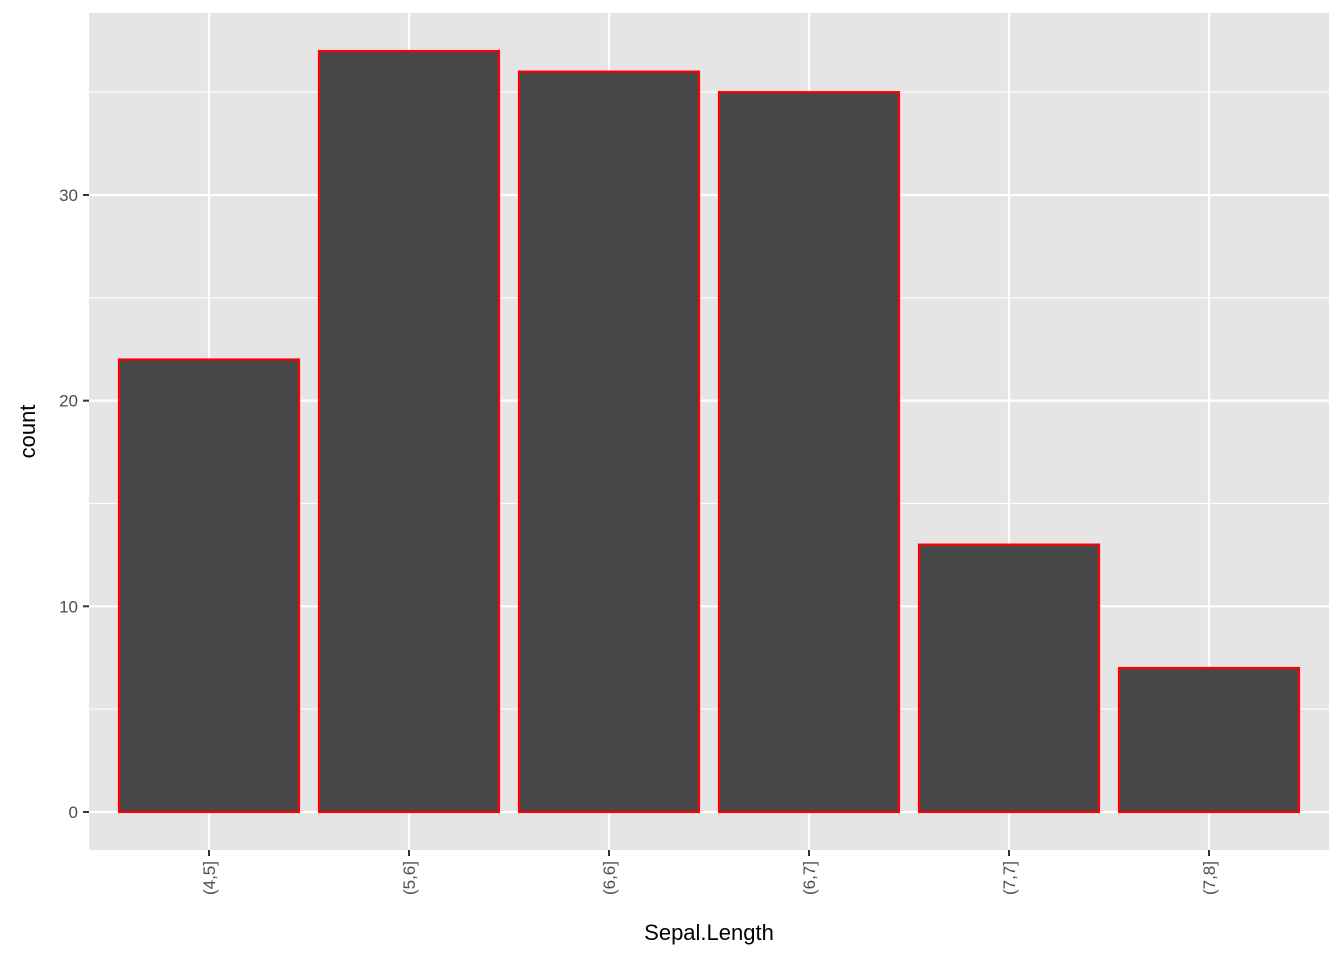 The height and width of the screenshot is (965, 1344). I want to click on y-tick-label: 30, so click(68, 195).